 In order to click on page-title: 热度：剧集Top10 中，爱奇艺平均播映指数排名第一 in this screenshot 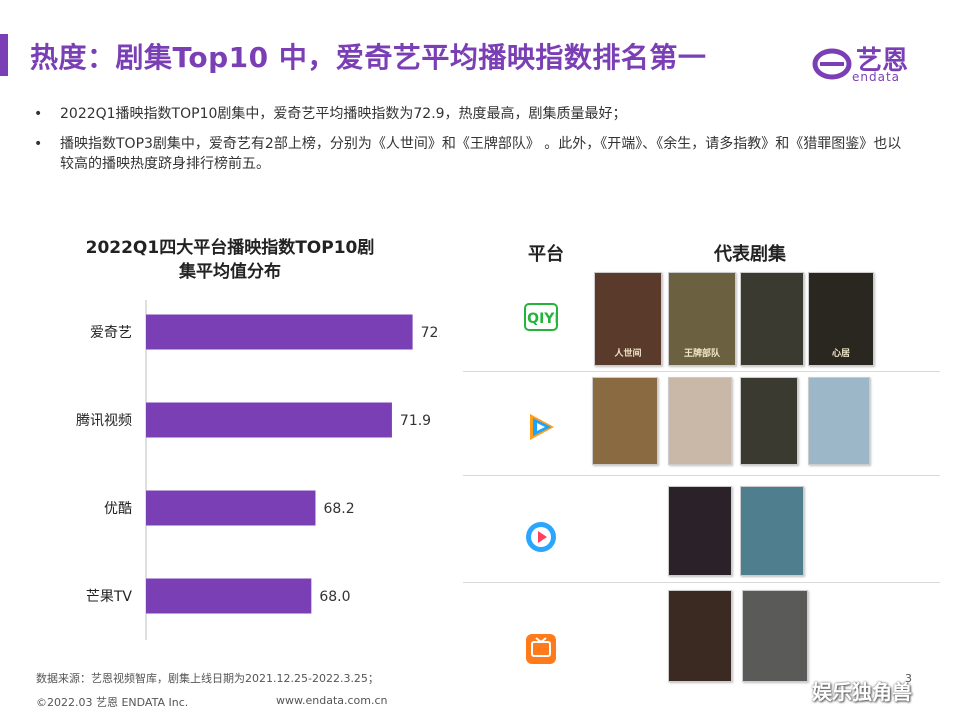, I will do `click(368, 57)`.